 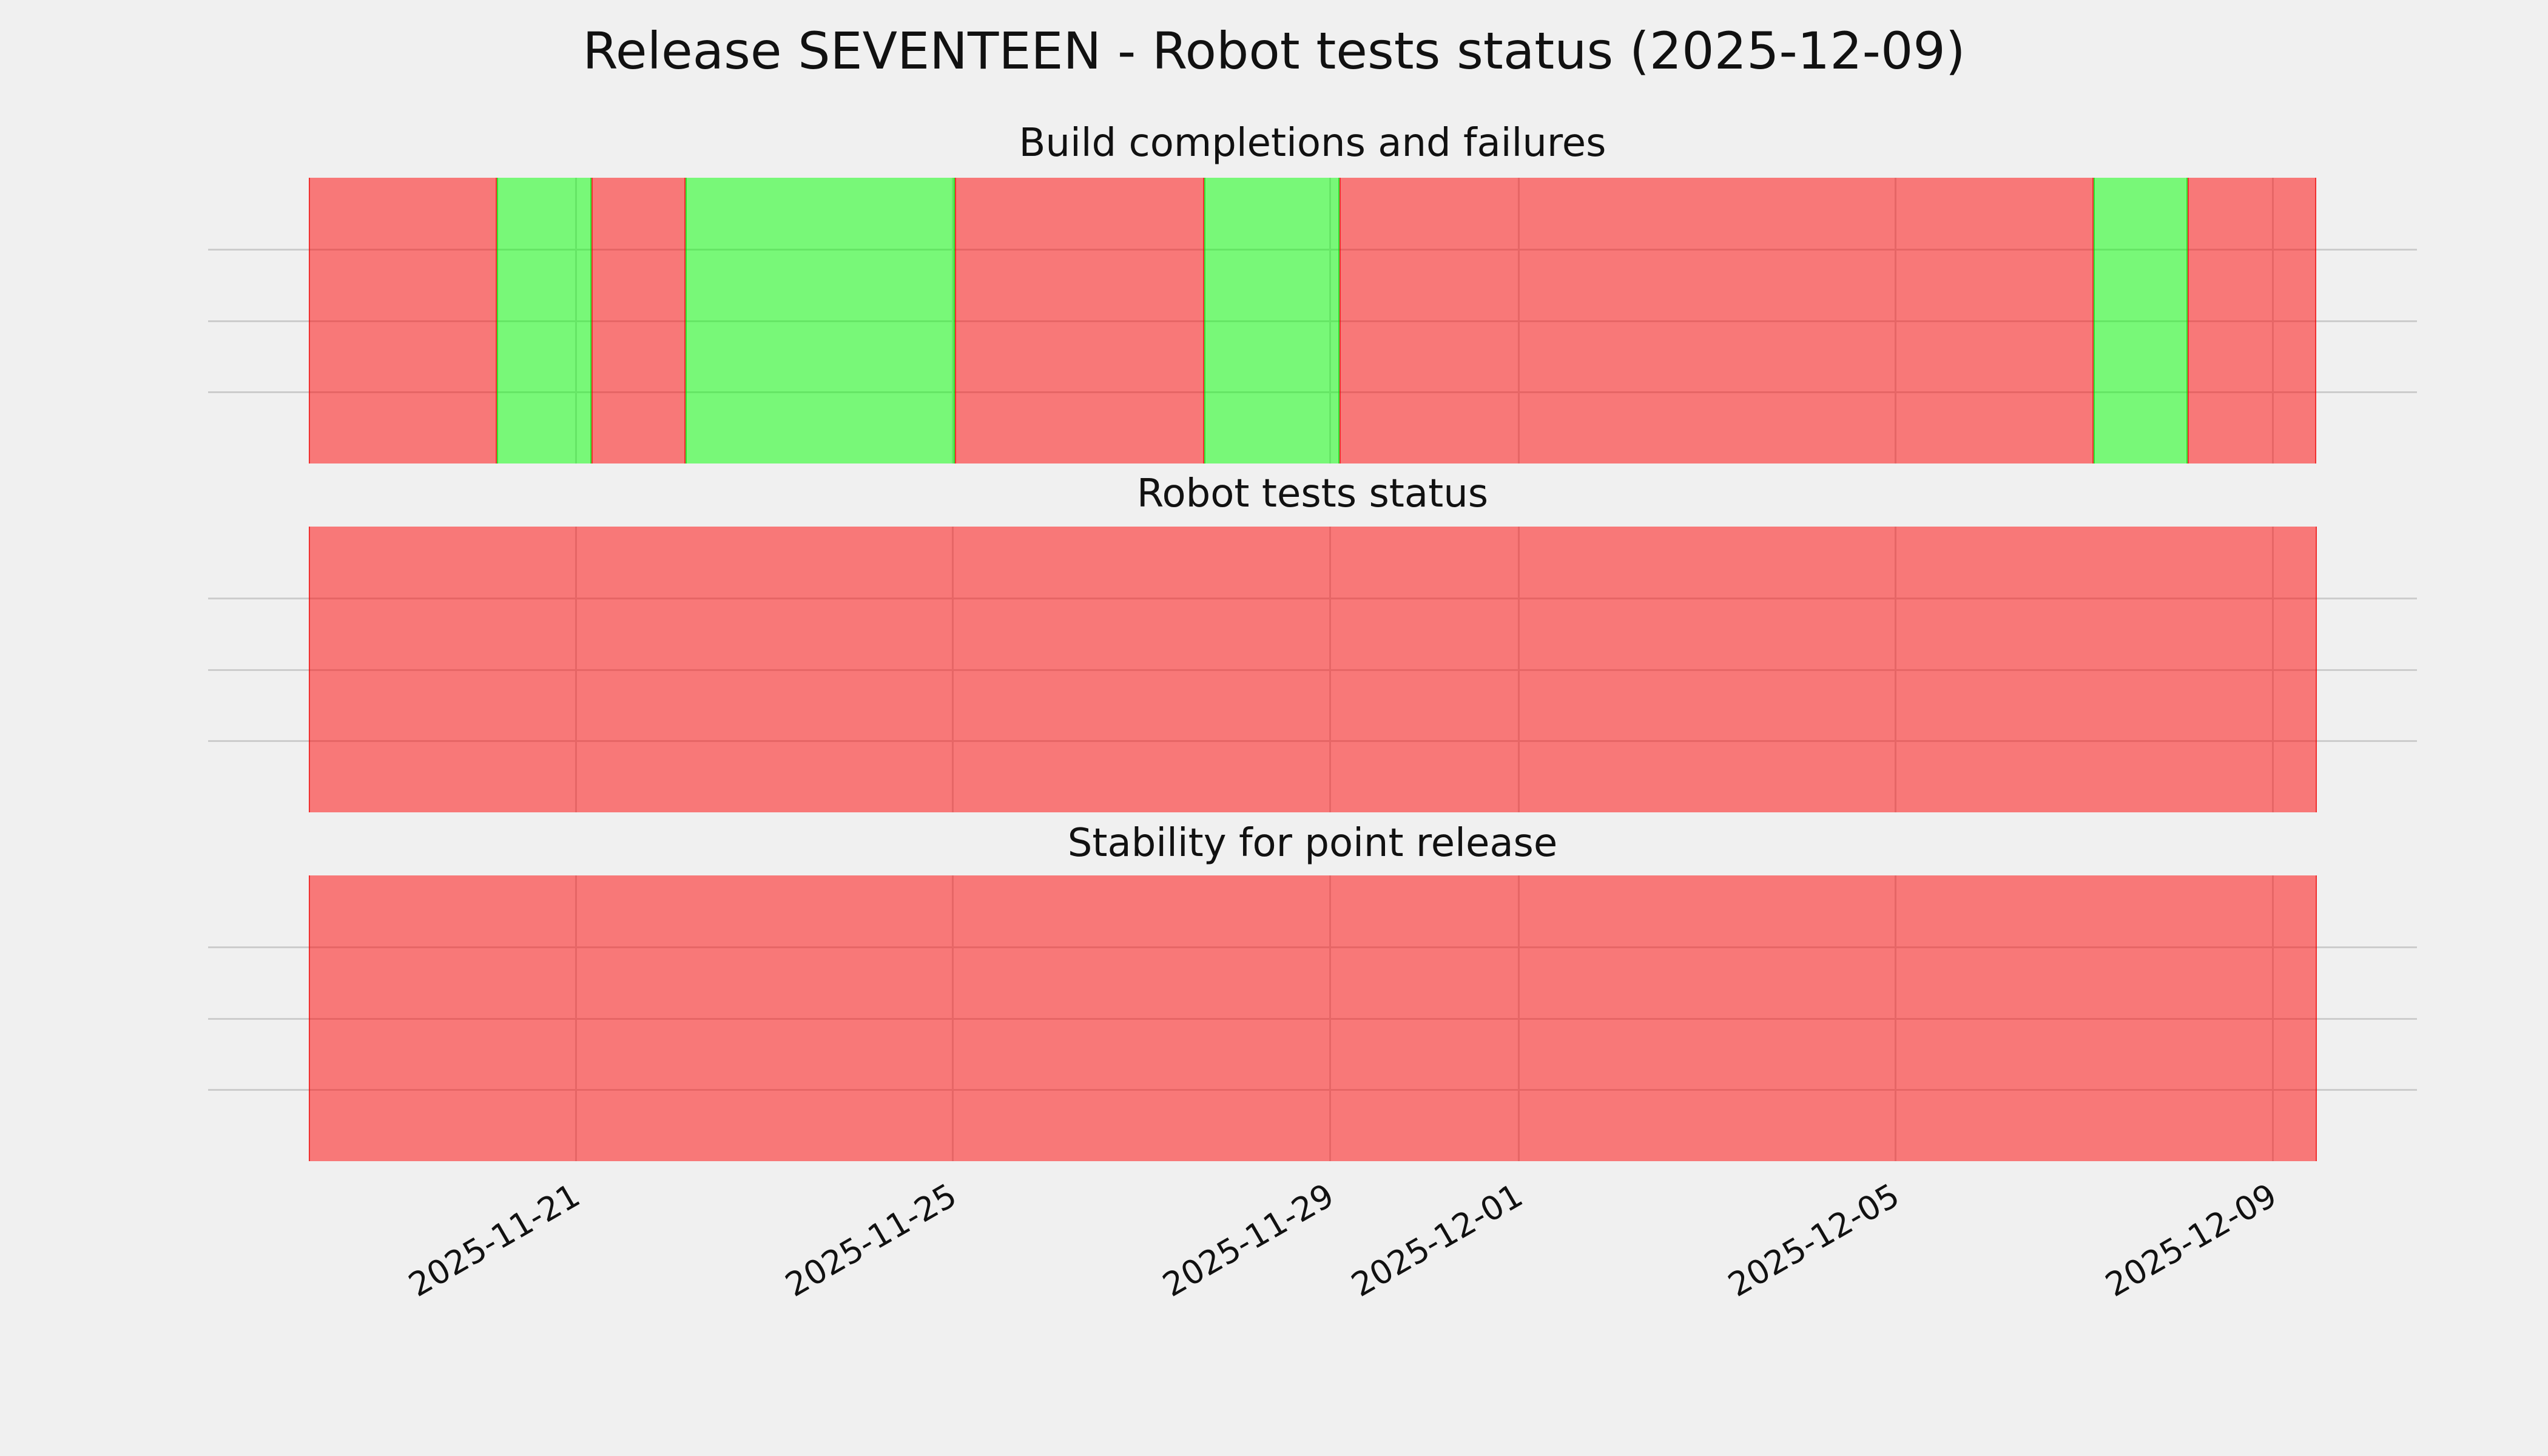 What do you see at coordinates (494, 1240) in the screenshot?
I see `x-tick-label: 2025-11-21` at bounding box center [494, 1240].